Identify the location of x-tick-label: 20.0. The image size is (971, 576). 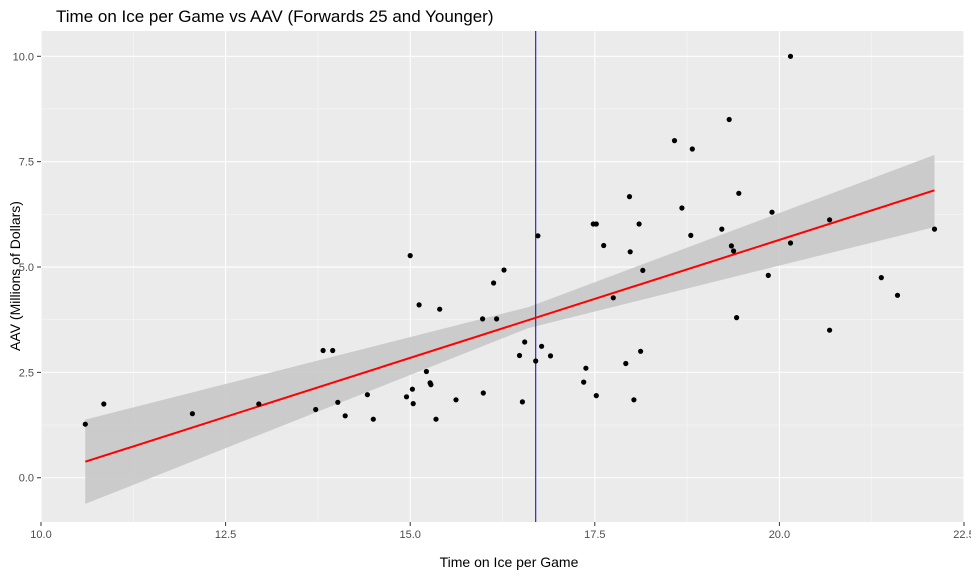
(779, 535).